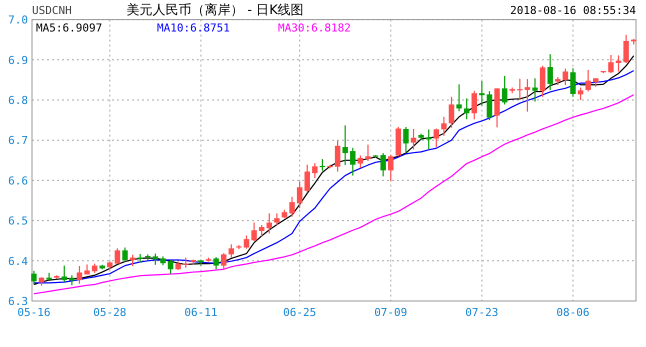 The width and height of the screenshot is (646, 347). What do you see at coordinates (299, 312) in the screenshot?
I see `x-tick-label: 06-25` at bounding box center [299, 312].